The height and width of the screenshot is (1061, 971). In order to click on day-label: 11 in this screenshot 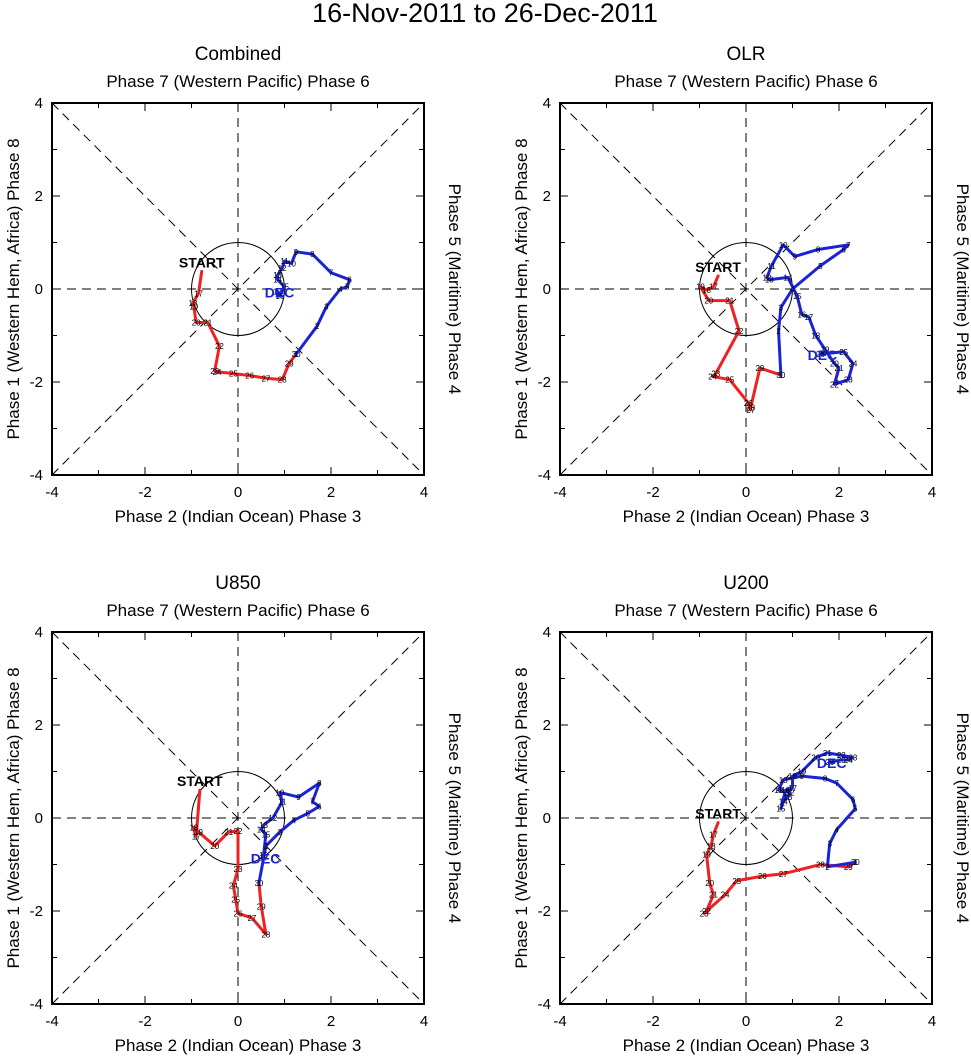, I will do `click(282, 802)`.